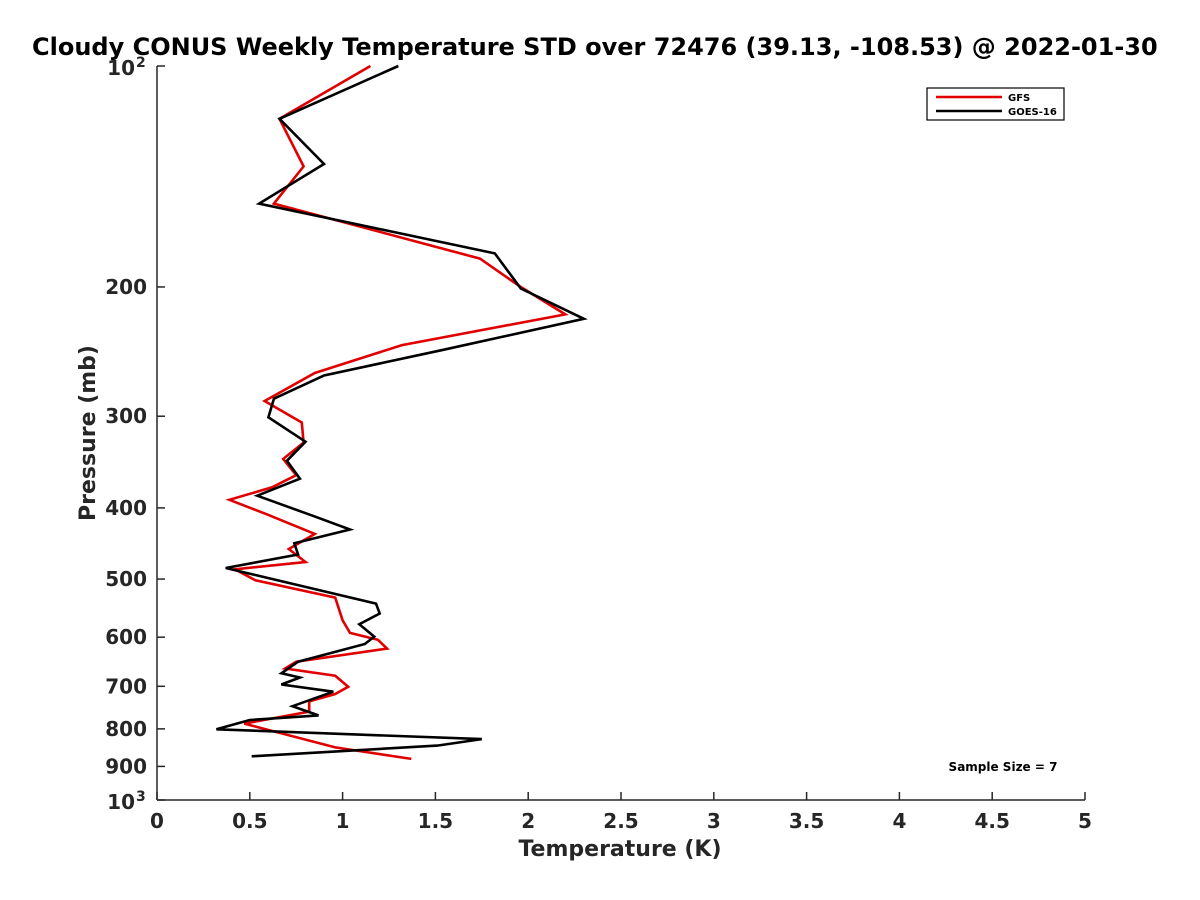 This screenshot has width=1200, height=900. Describe the element at coordinates (1085, 821) in the screenshot. I see `x-tick-label: 5` at that location.